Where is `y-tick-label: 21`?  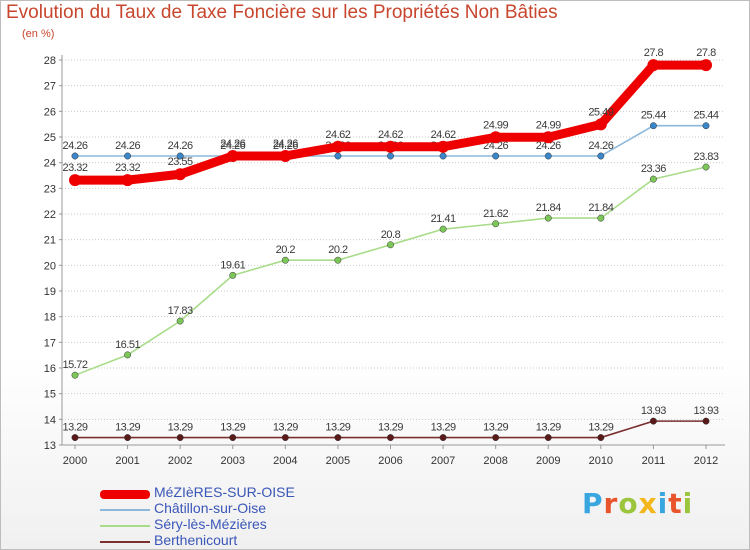
y-tick-label: 21 is located at coordinates (50, 241).